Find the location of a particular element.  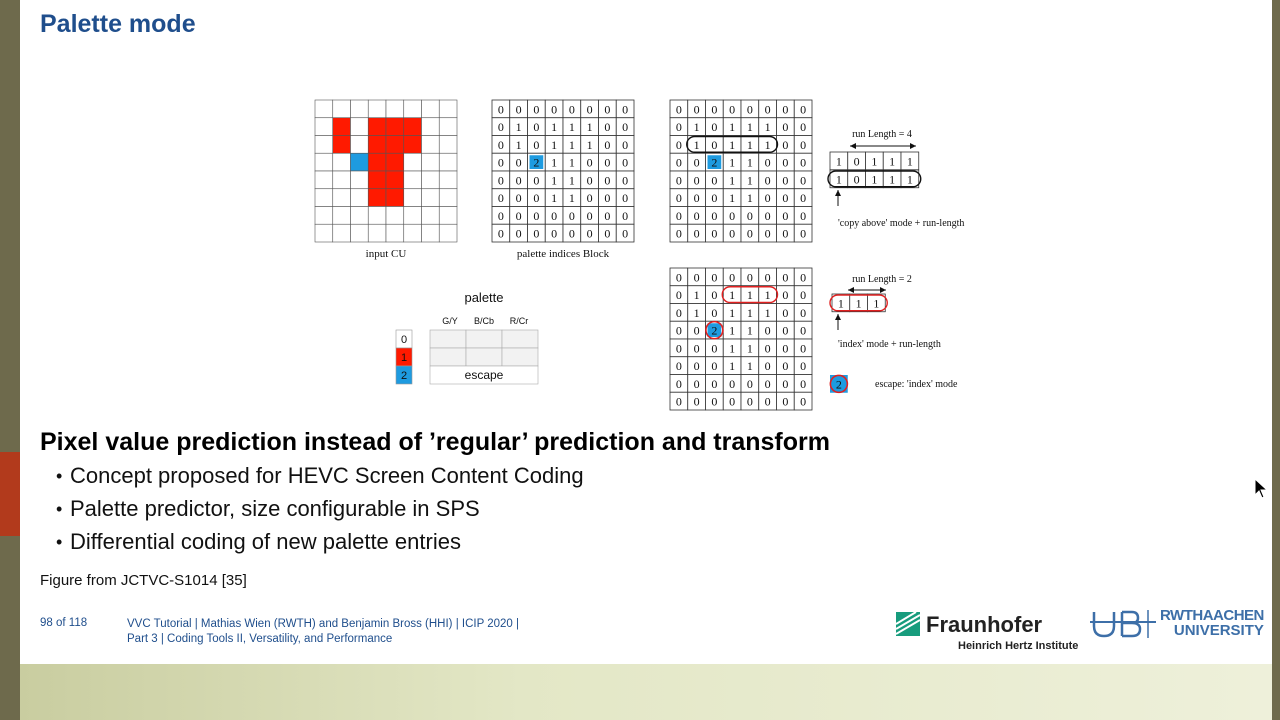

copy-run-current-value: 1 is located at coordinates (910, 179).